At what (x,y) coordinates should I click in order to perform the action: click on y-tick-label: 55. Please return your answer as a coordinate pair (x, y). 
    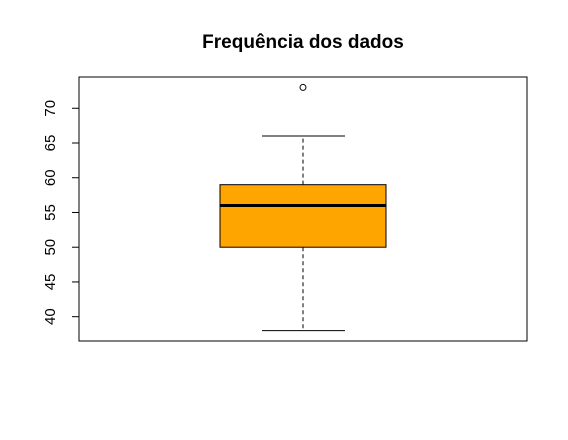
    Looking at the image, I should click on (50, 212).